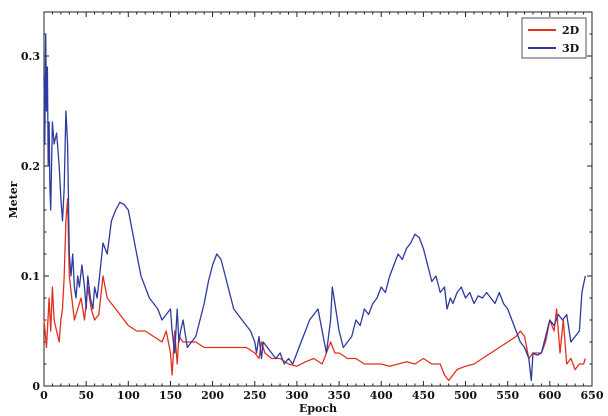 The width and height of the screenshot is (608, 416). I want to click on x-tick-label: 650, so click(592, 395).